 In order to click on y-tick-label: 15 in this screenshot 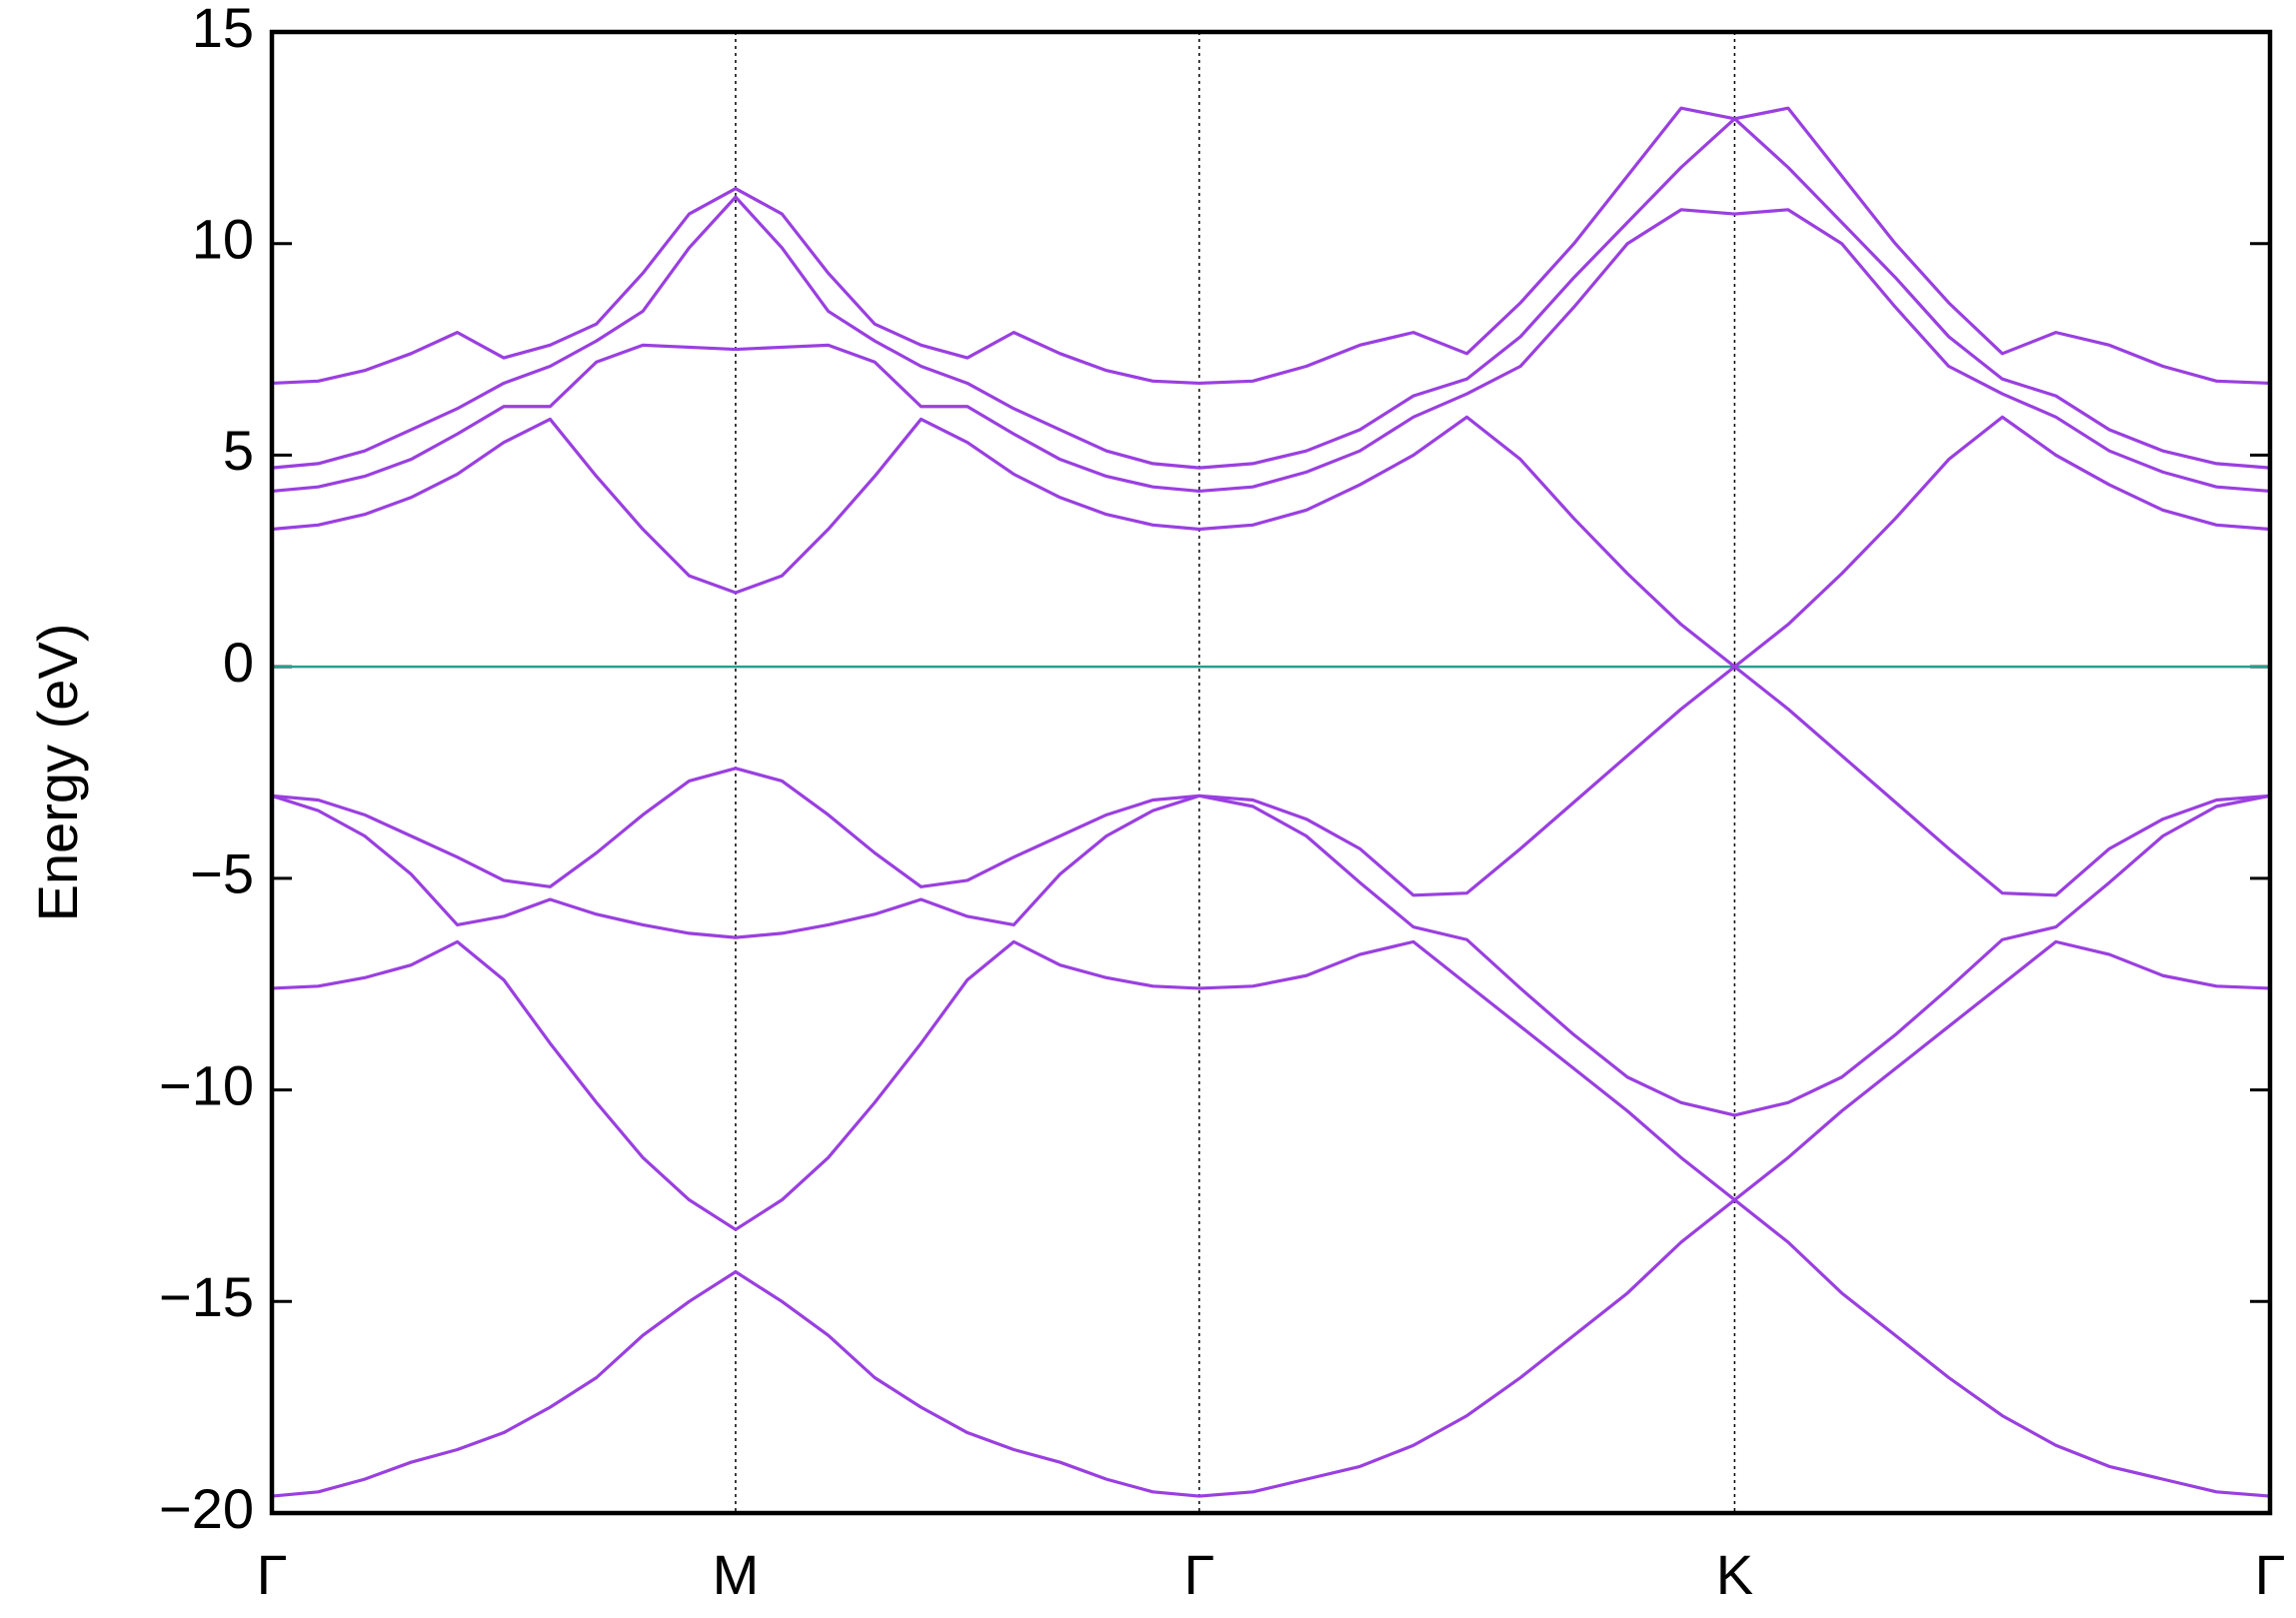, I will do `click(223, 29)`.